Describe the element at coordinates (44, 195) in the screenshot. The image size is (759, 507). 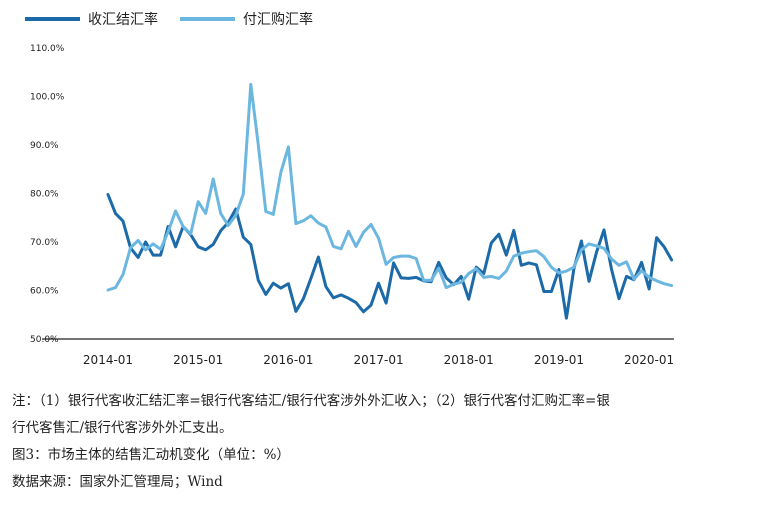
I see `y-tick-label: 80.0%` at that location.